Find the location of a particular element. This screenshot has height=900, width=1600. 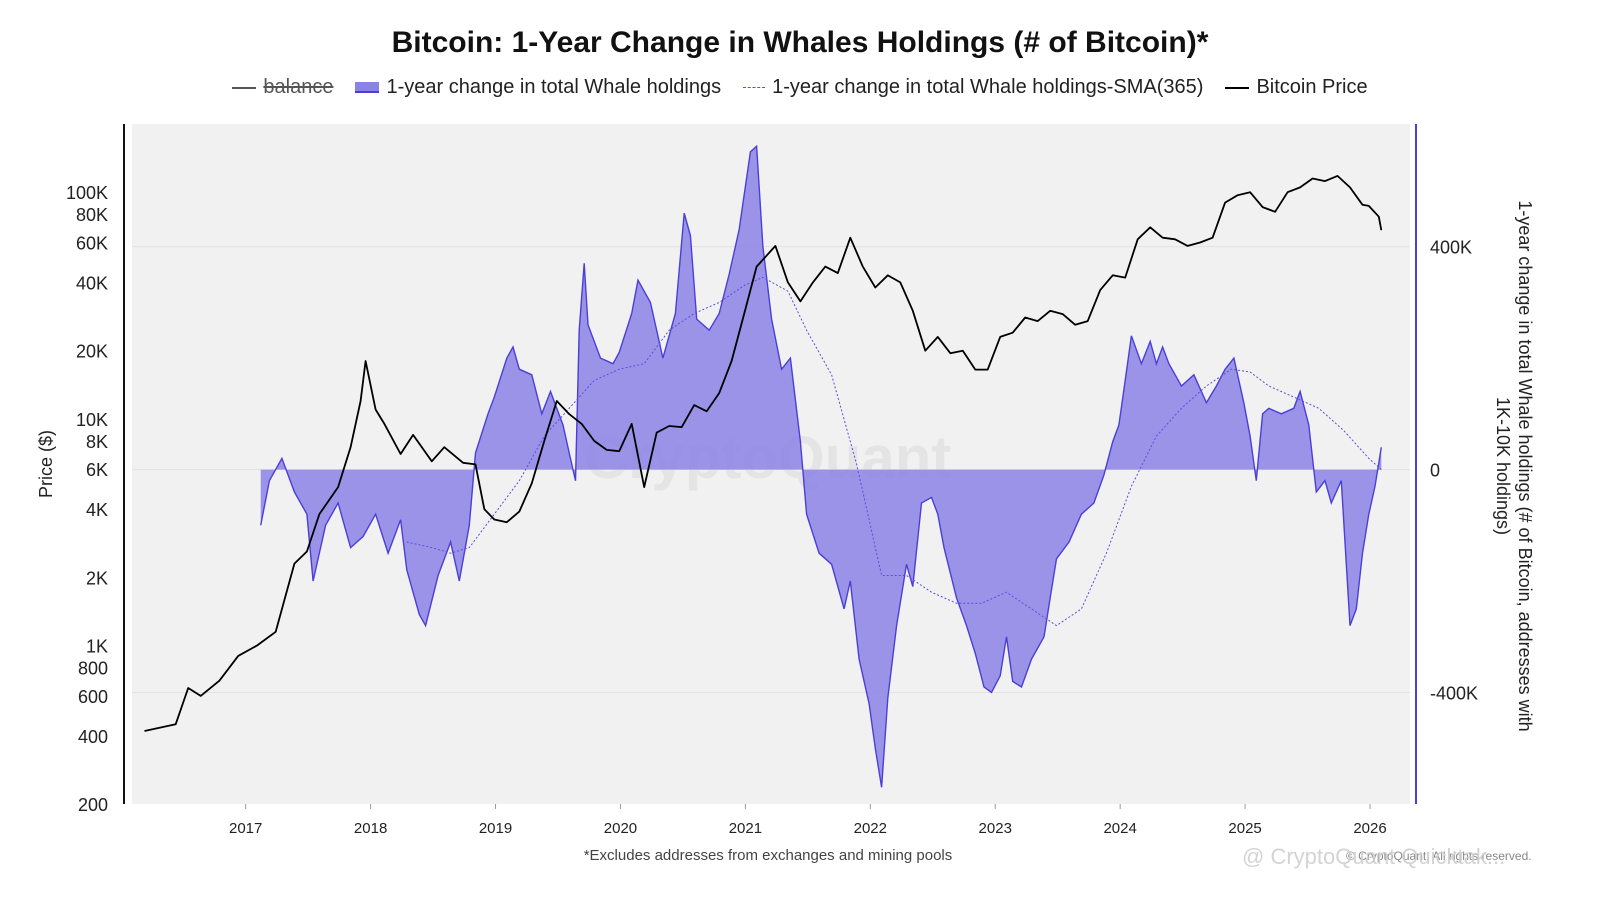

right-axis-label-line-2: 1K-10K holdings) is located at coordinates (1503, 466).